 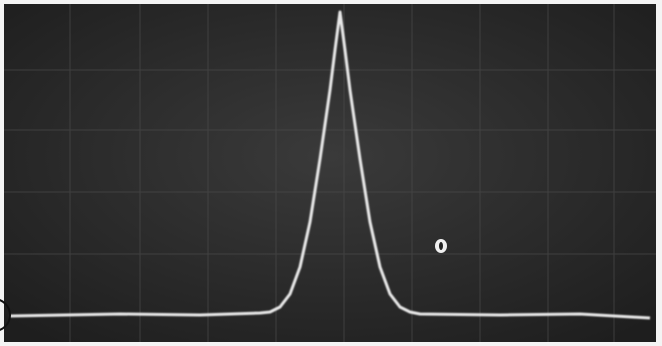 What do you see at coordinates (5, 315) in the screenshot?
I see `bezel-knob` at bounding box center [5, 315].